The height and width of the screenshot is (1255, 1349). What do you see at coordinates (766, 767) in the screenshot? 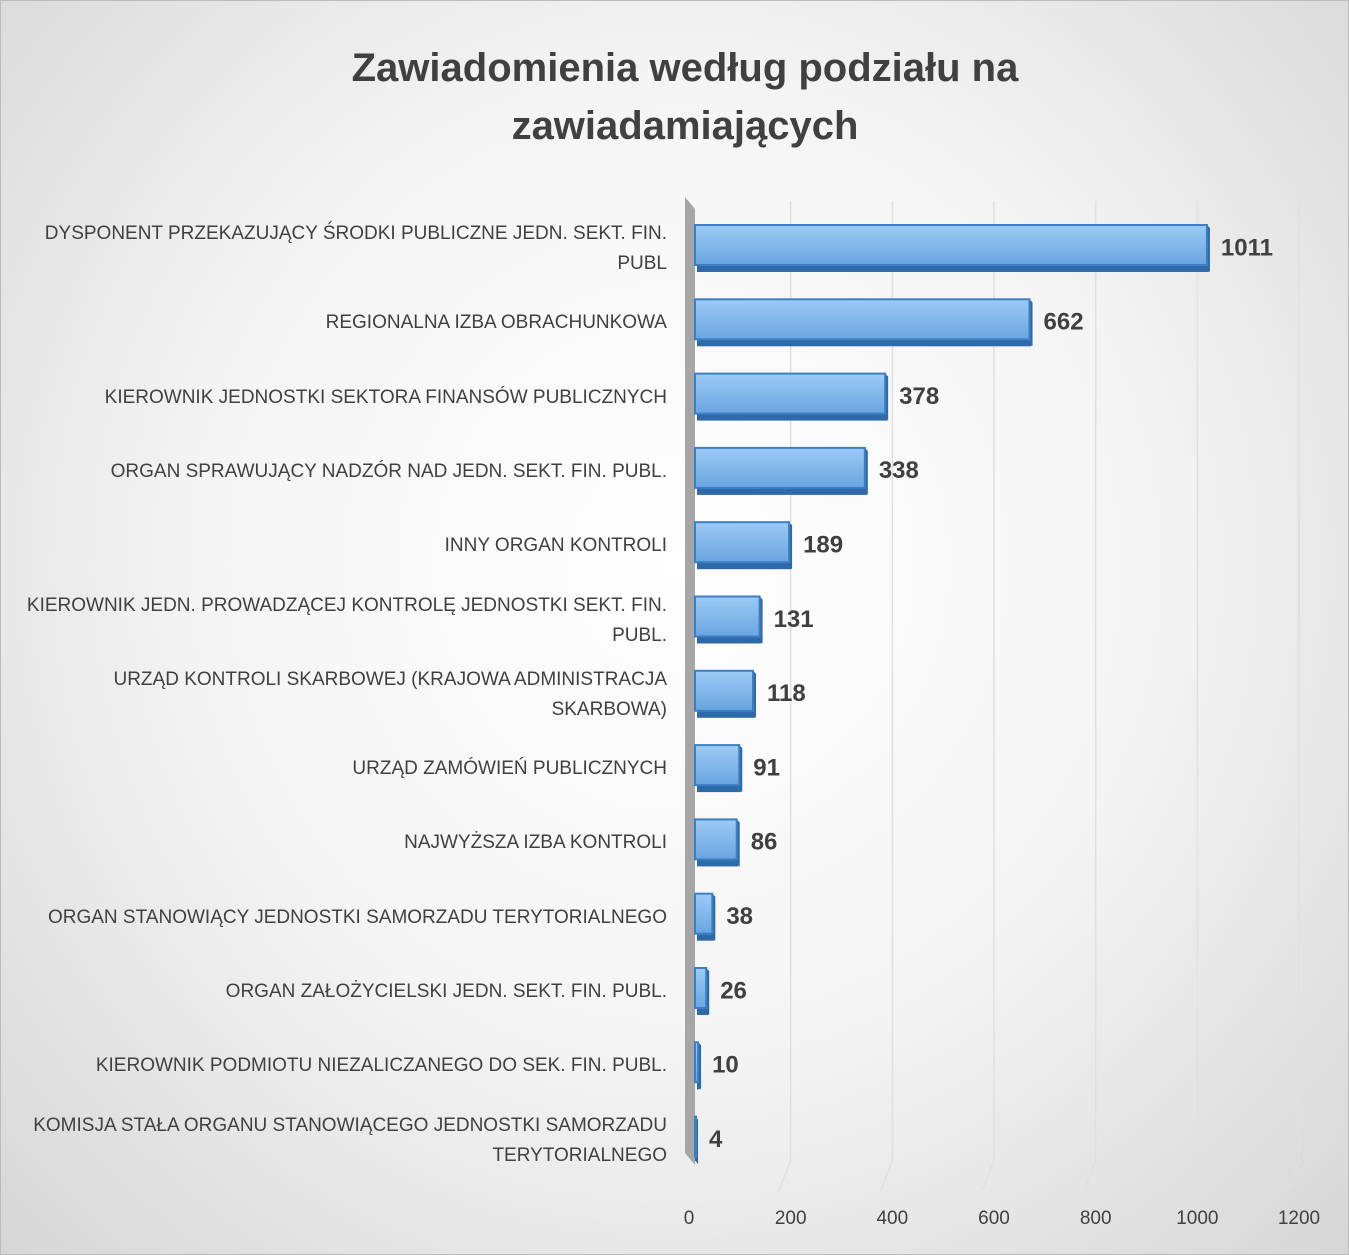
I see `value-label: 91` at bounding box center [766, 767].